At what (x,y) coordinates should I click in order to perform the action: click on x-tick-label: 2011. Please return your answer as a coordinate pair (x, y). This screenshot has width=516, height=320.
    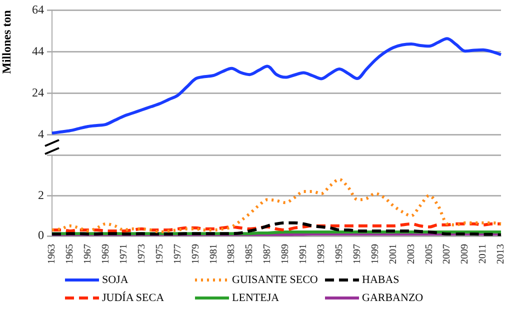
    Looking at the image, I should click on (483, 254).